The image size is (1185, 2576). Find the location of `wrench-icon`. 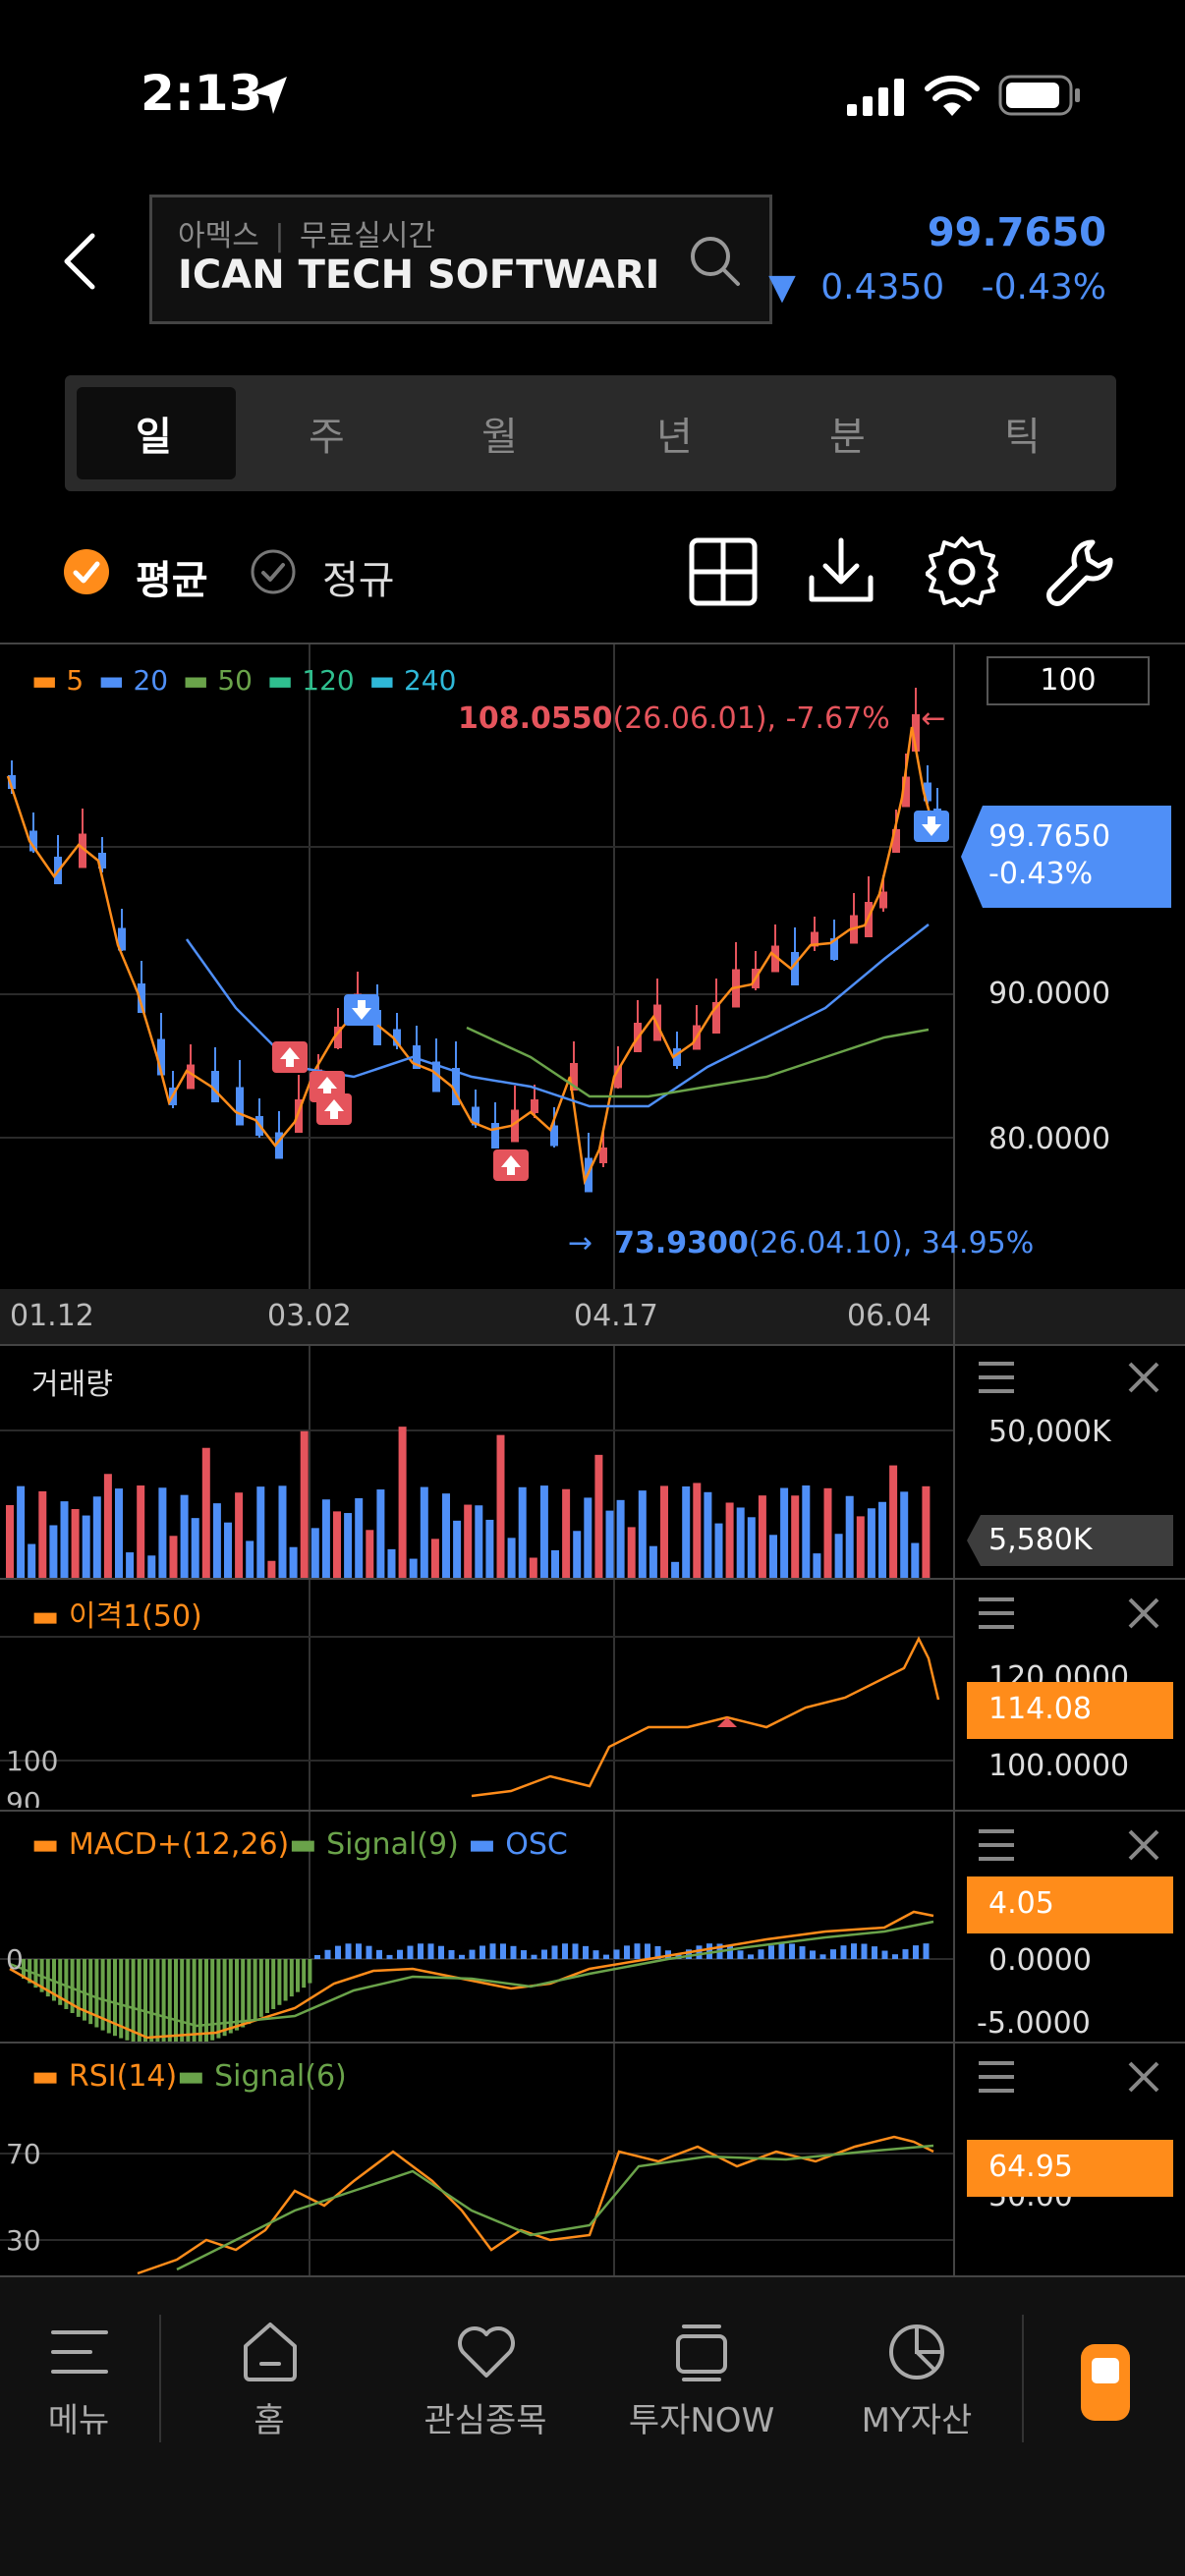

wrench-icon is located at coordinates (1080, 571).